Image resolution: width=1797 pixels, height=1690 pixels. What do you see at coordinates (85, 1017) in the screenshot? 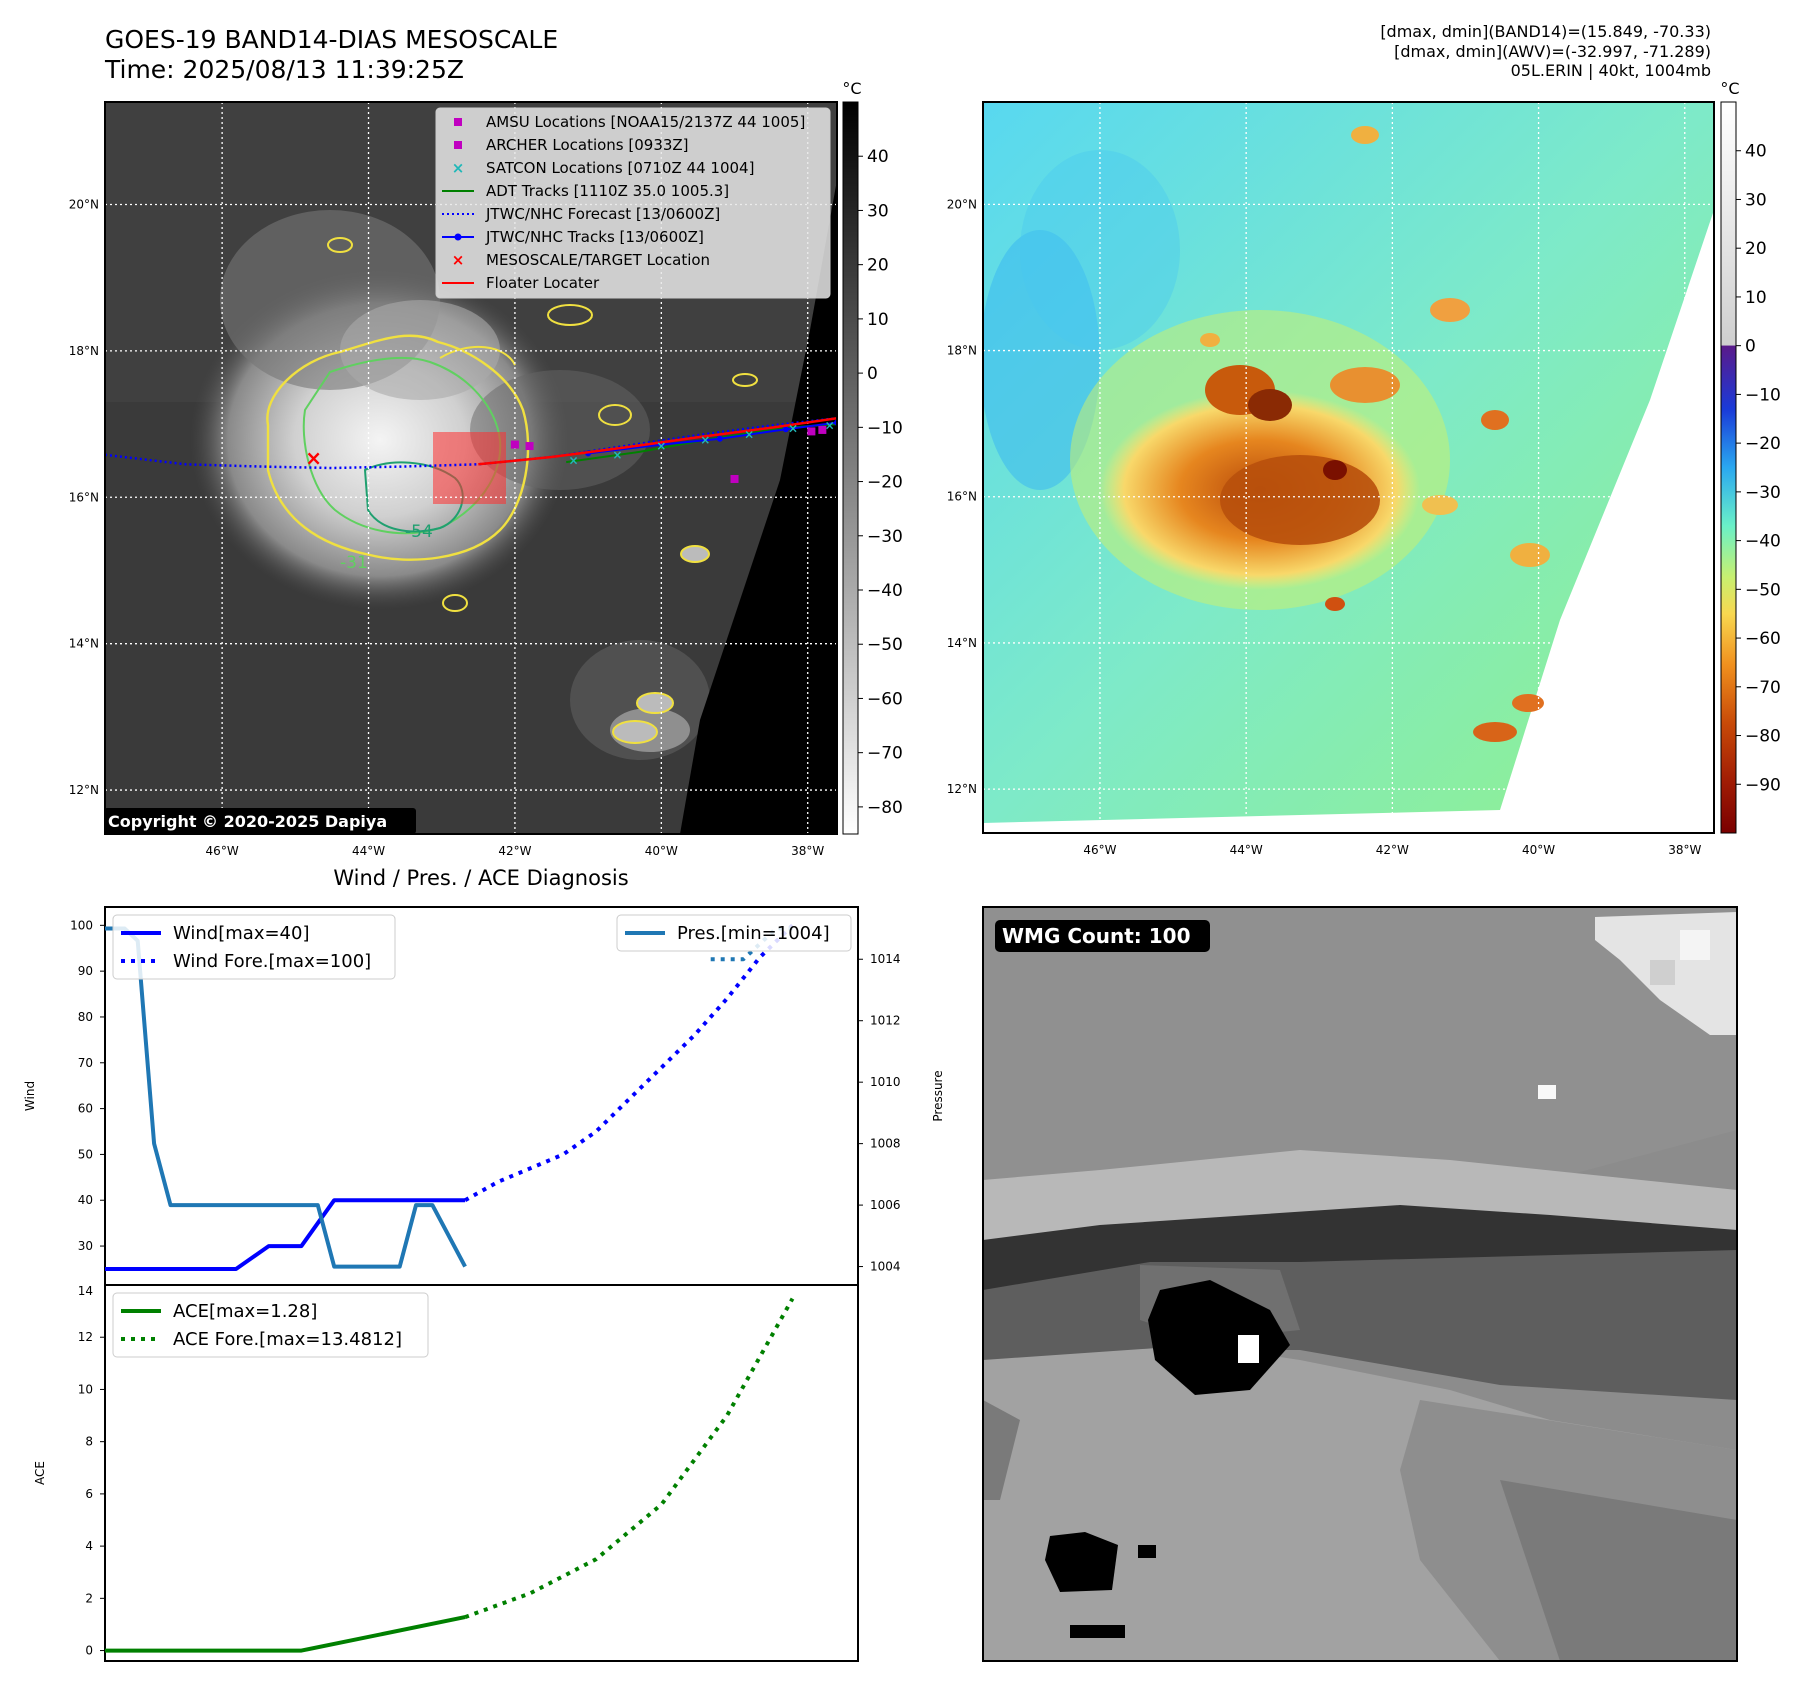
I see `wind-tick-label: 80` at bounding box center [85, 1017].